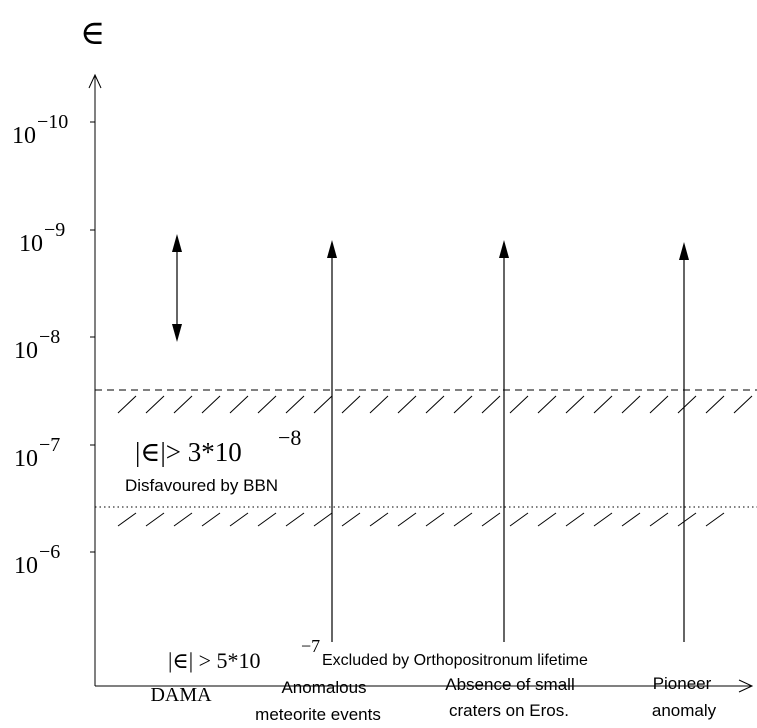  What do you see at coordinates (310, 646) in the screenshot?
I see `ortho-formula-exponent: −7` at bounding box center [310, 646].